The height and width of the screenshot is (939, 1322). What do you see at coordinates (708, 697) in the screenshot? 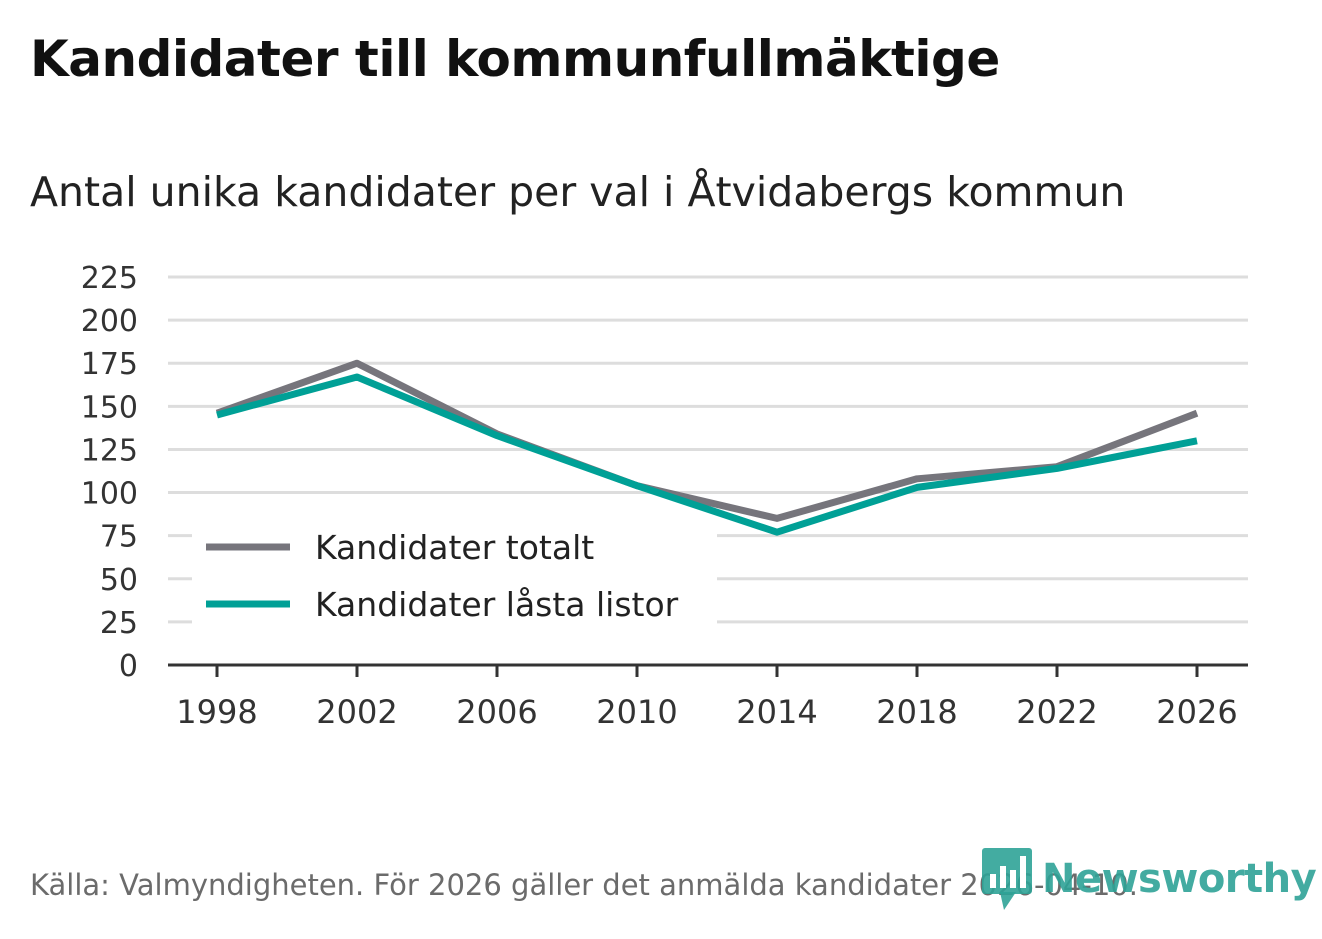
I see `x-axis: 1998 2002 2006 2010 2014 2018 2022 2026` at bounding box center [708, 697].